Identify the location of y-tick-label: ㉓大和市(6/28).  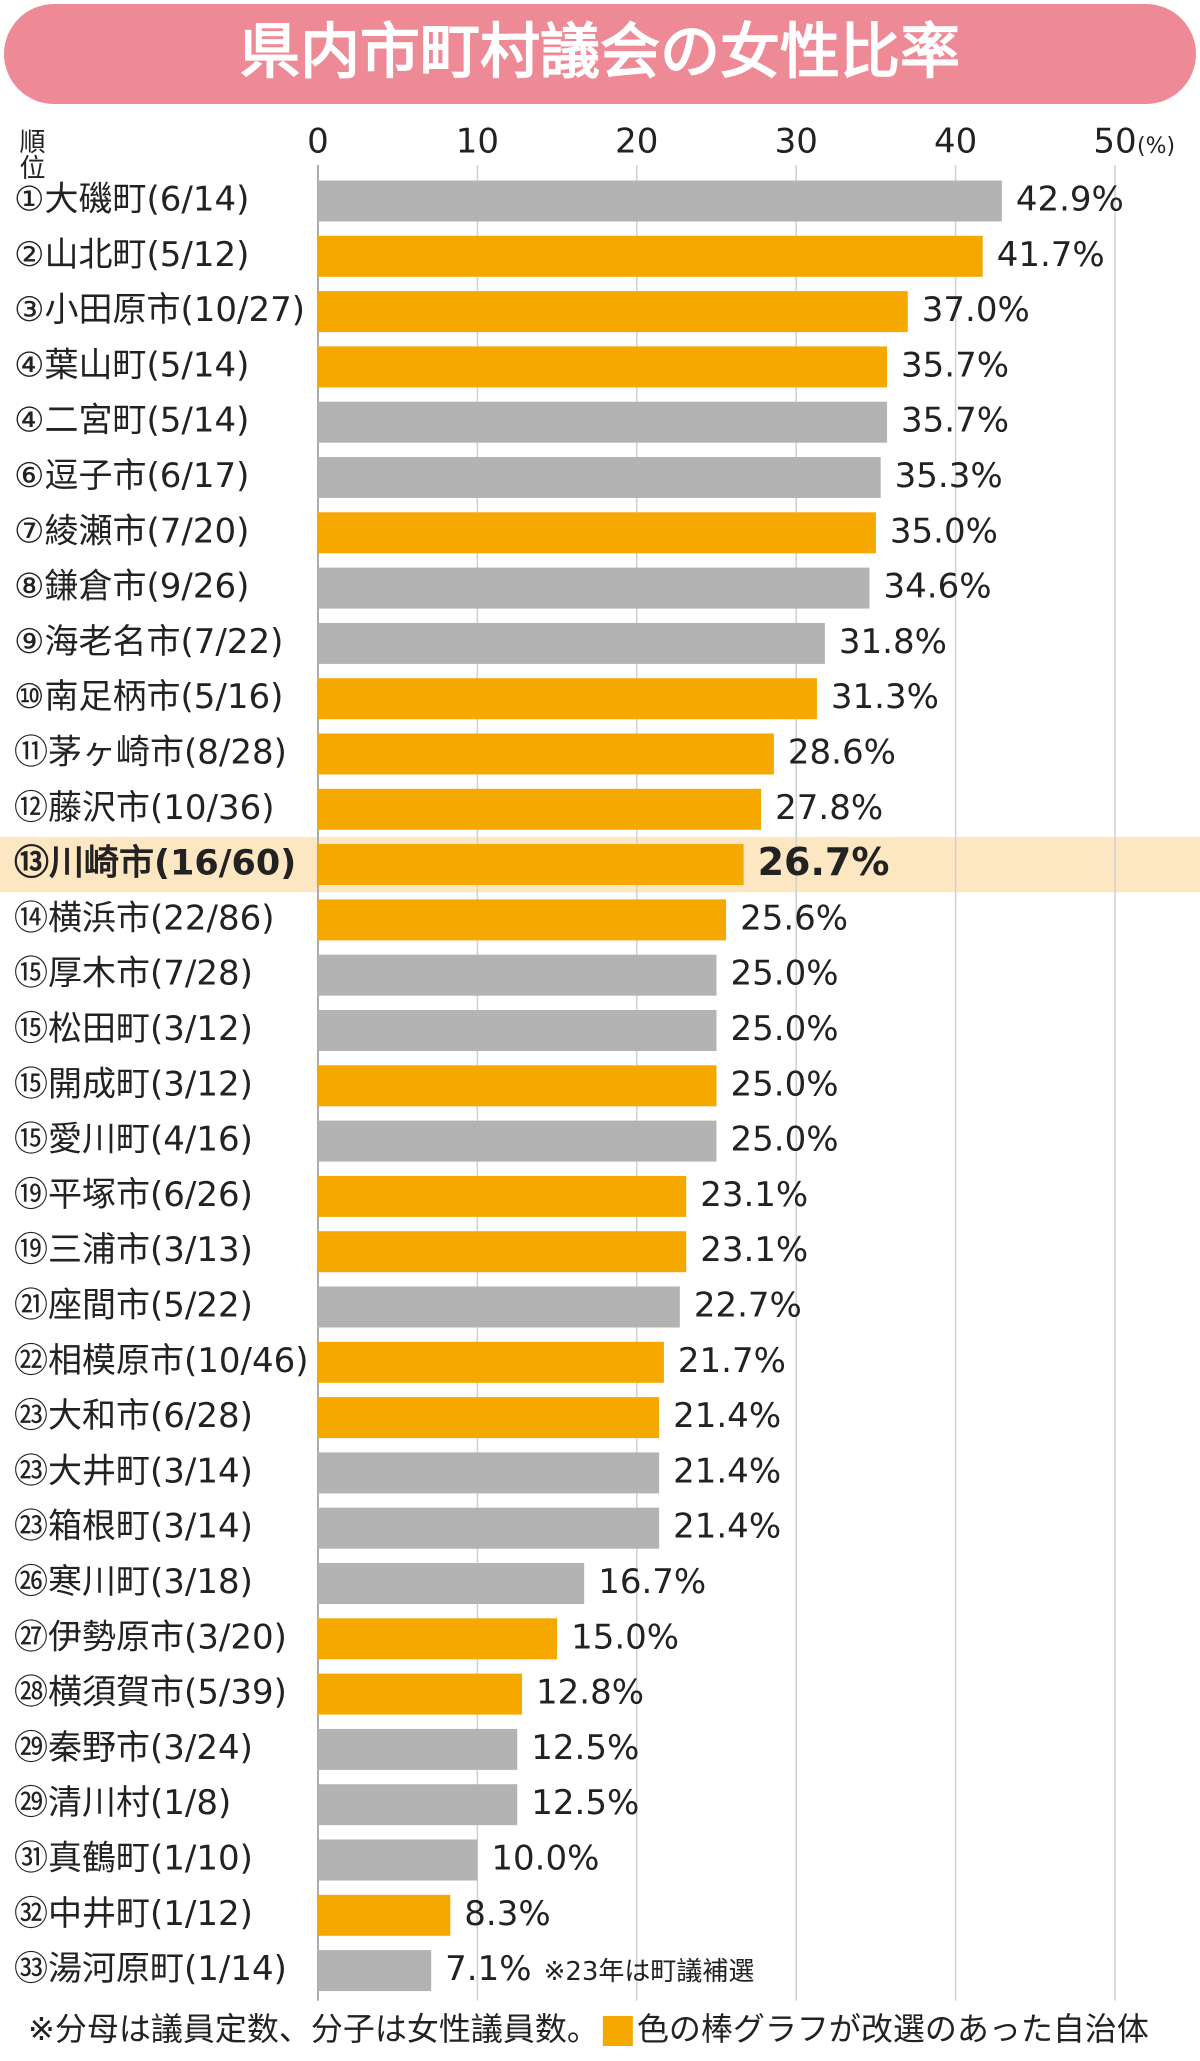
(133, 1416).